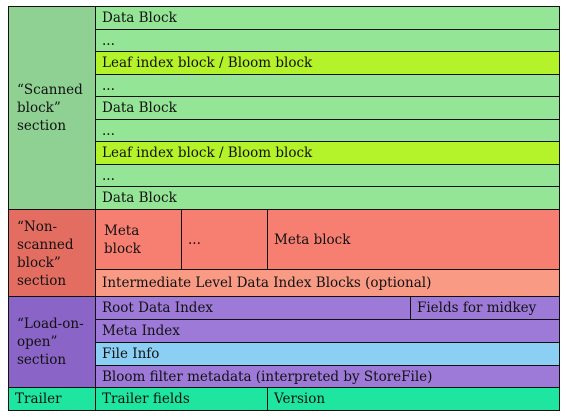  What do you see at coordinates (39, 108) in the screenshot?
I see `scanned-label-line-2: block”` at bounding box center [39, 108].